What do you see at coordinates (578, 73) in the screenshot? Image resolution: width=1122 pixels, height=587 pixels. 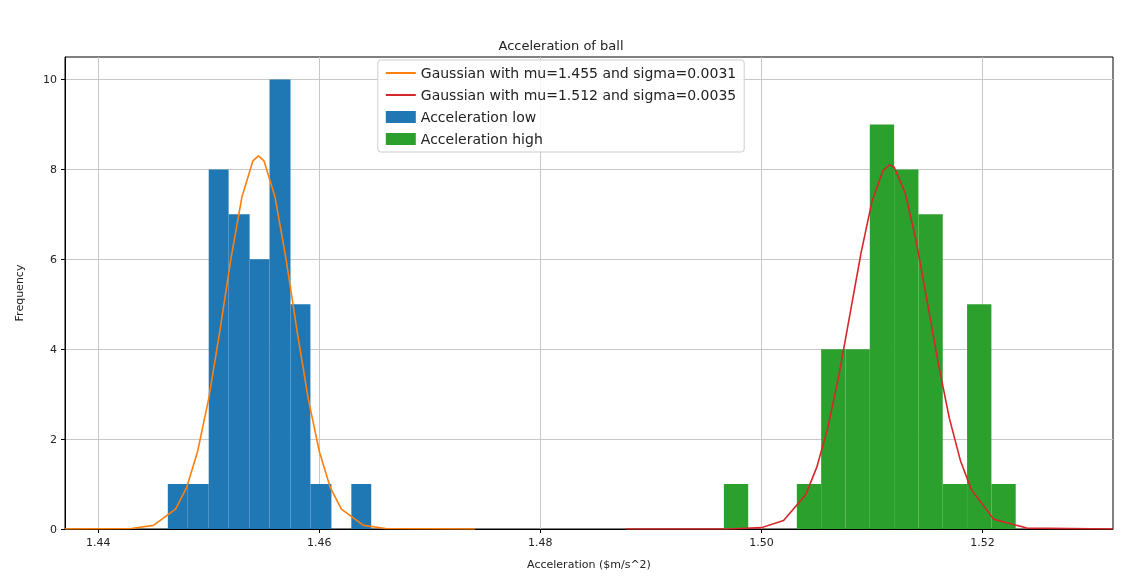 I see `legend-label: Gaussian with mu=1.455 and sigma=0.0031` at bounding box center [578, 73].